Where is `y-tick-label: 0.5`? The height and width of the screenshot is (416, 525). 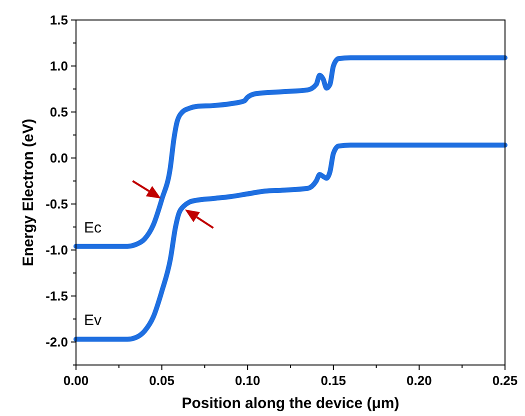
y-tick-label: 0.5 is located at coordinates (59, 112).